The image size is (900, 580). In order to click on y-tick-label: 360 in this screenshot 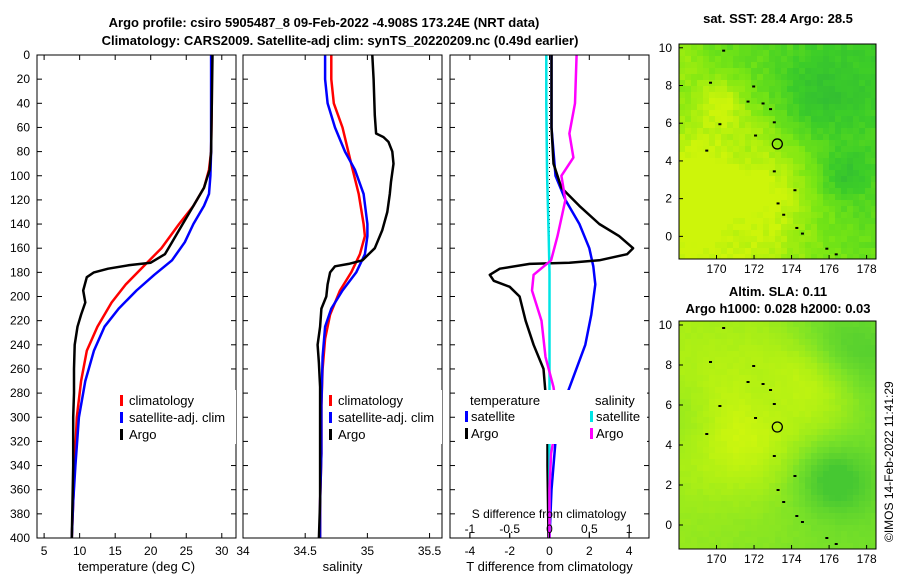, I will do `click(20, 490)`.